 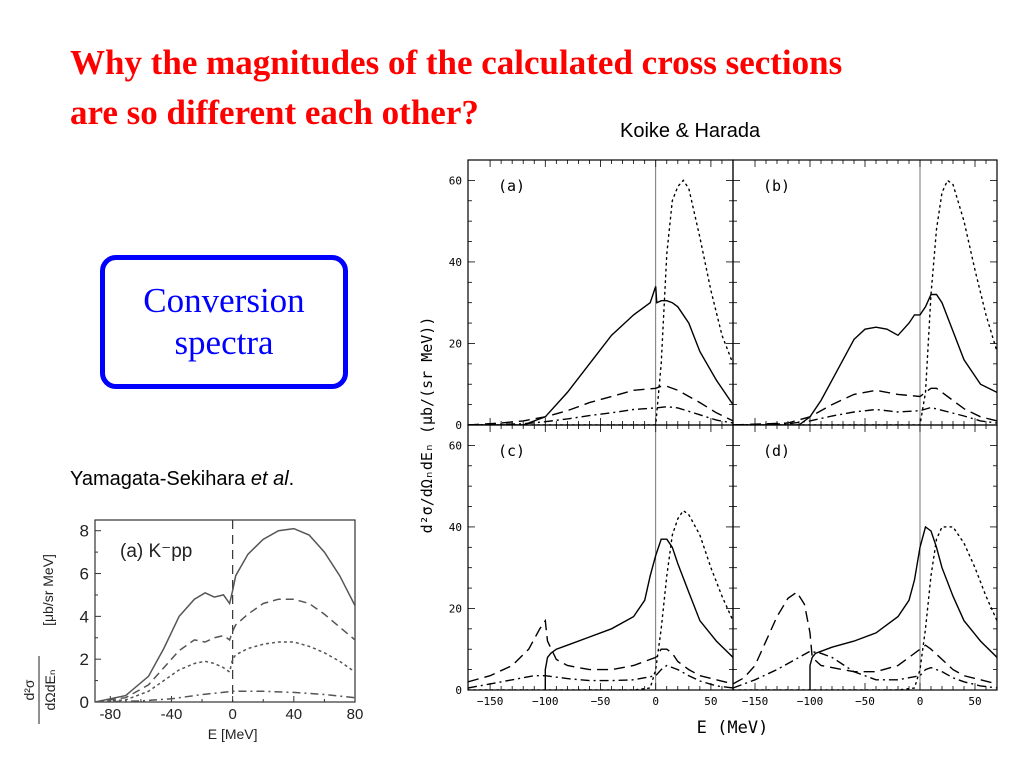 What do you see at coordinates (84, 574) in the screenshot?
I see `ys-y-tick-label: 6` at bounding box center [84, 574].